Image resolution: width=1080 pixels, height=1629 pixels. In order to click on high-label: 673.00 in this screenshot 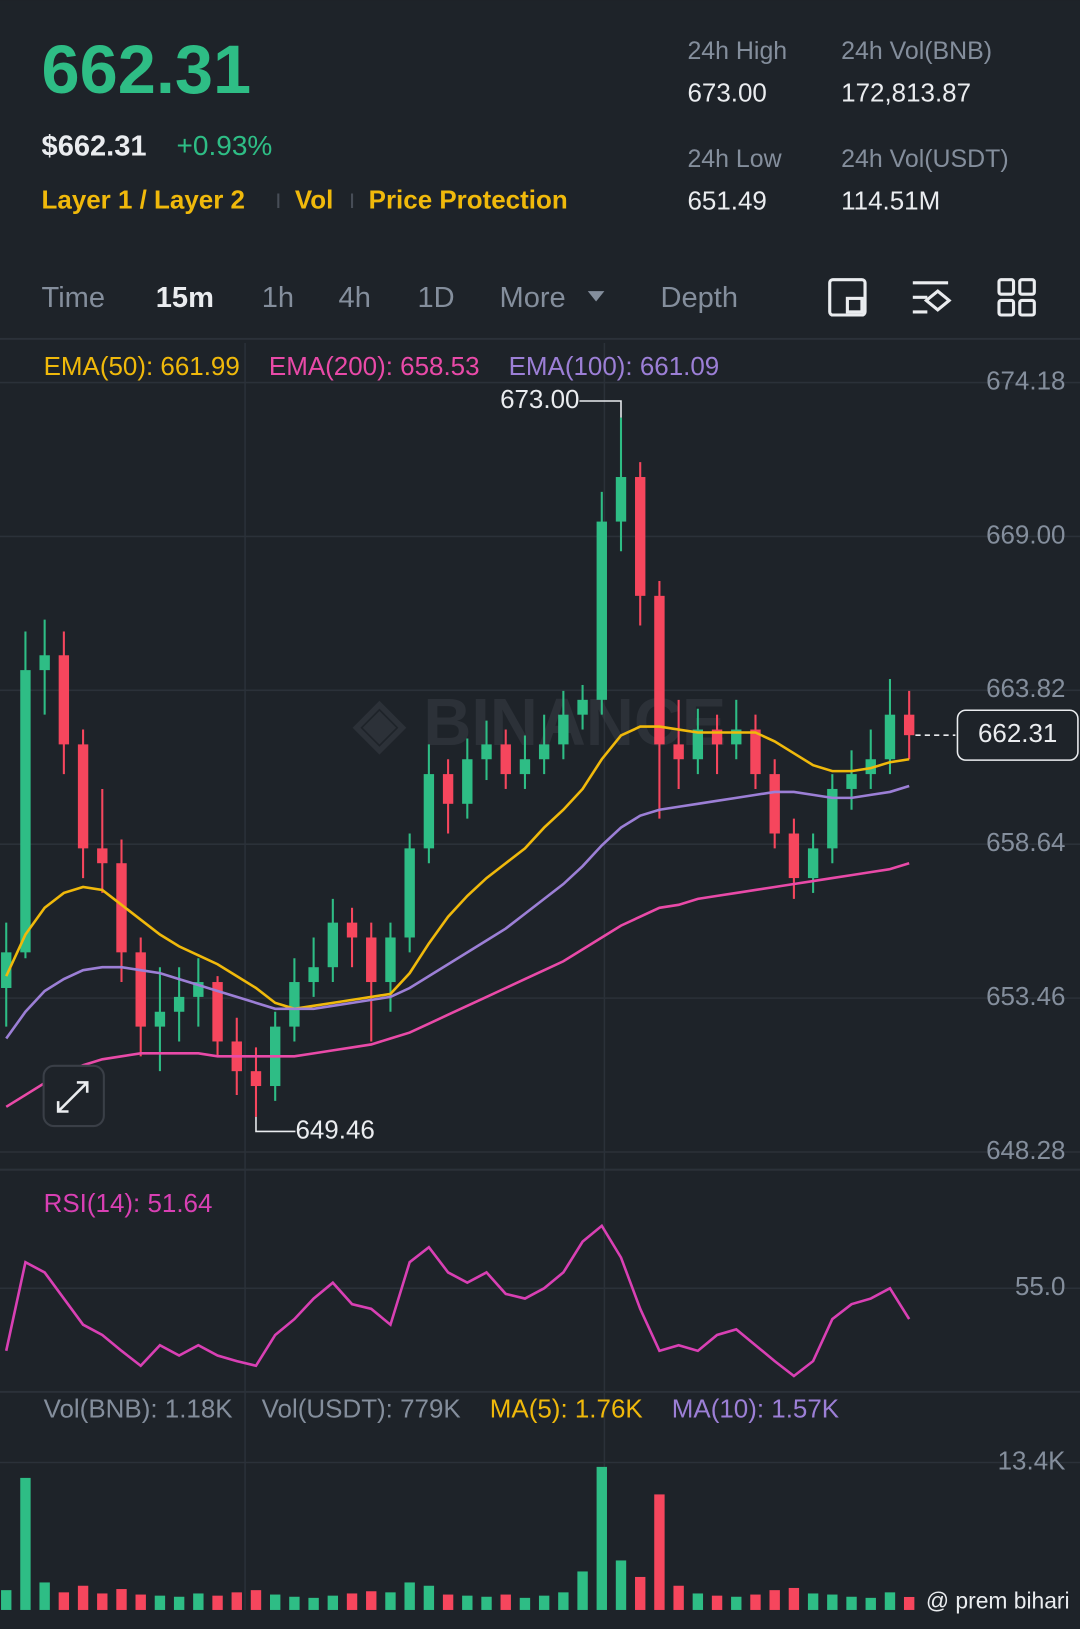, I will do `click(539, 399)`.